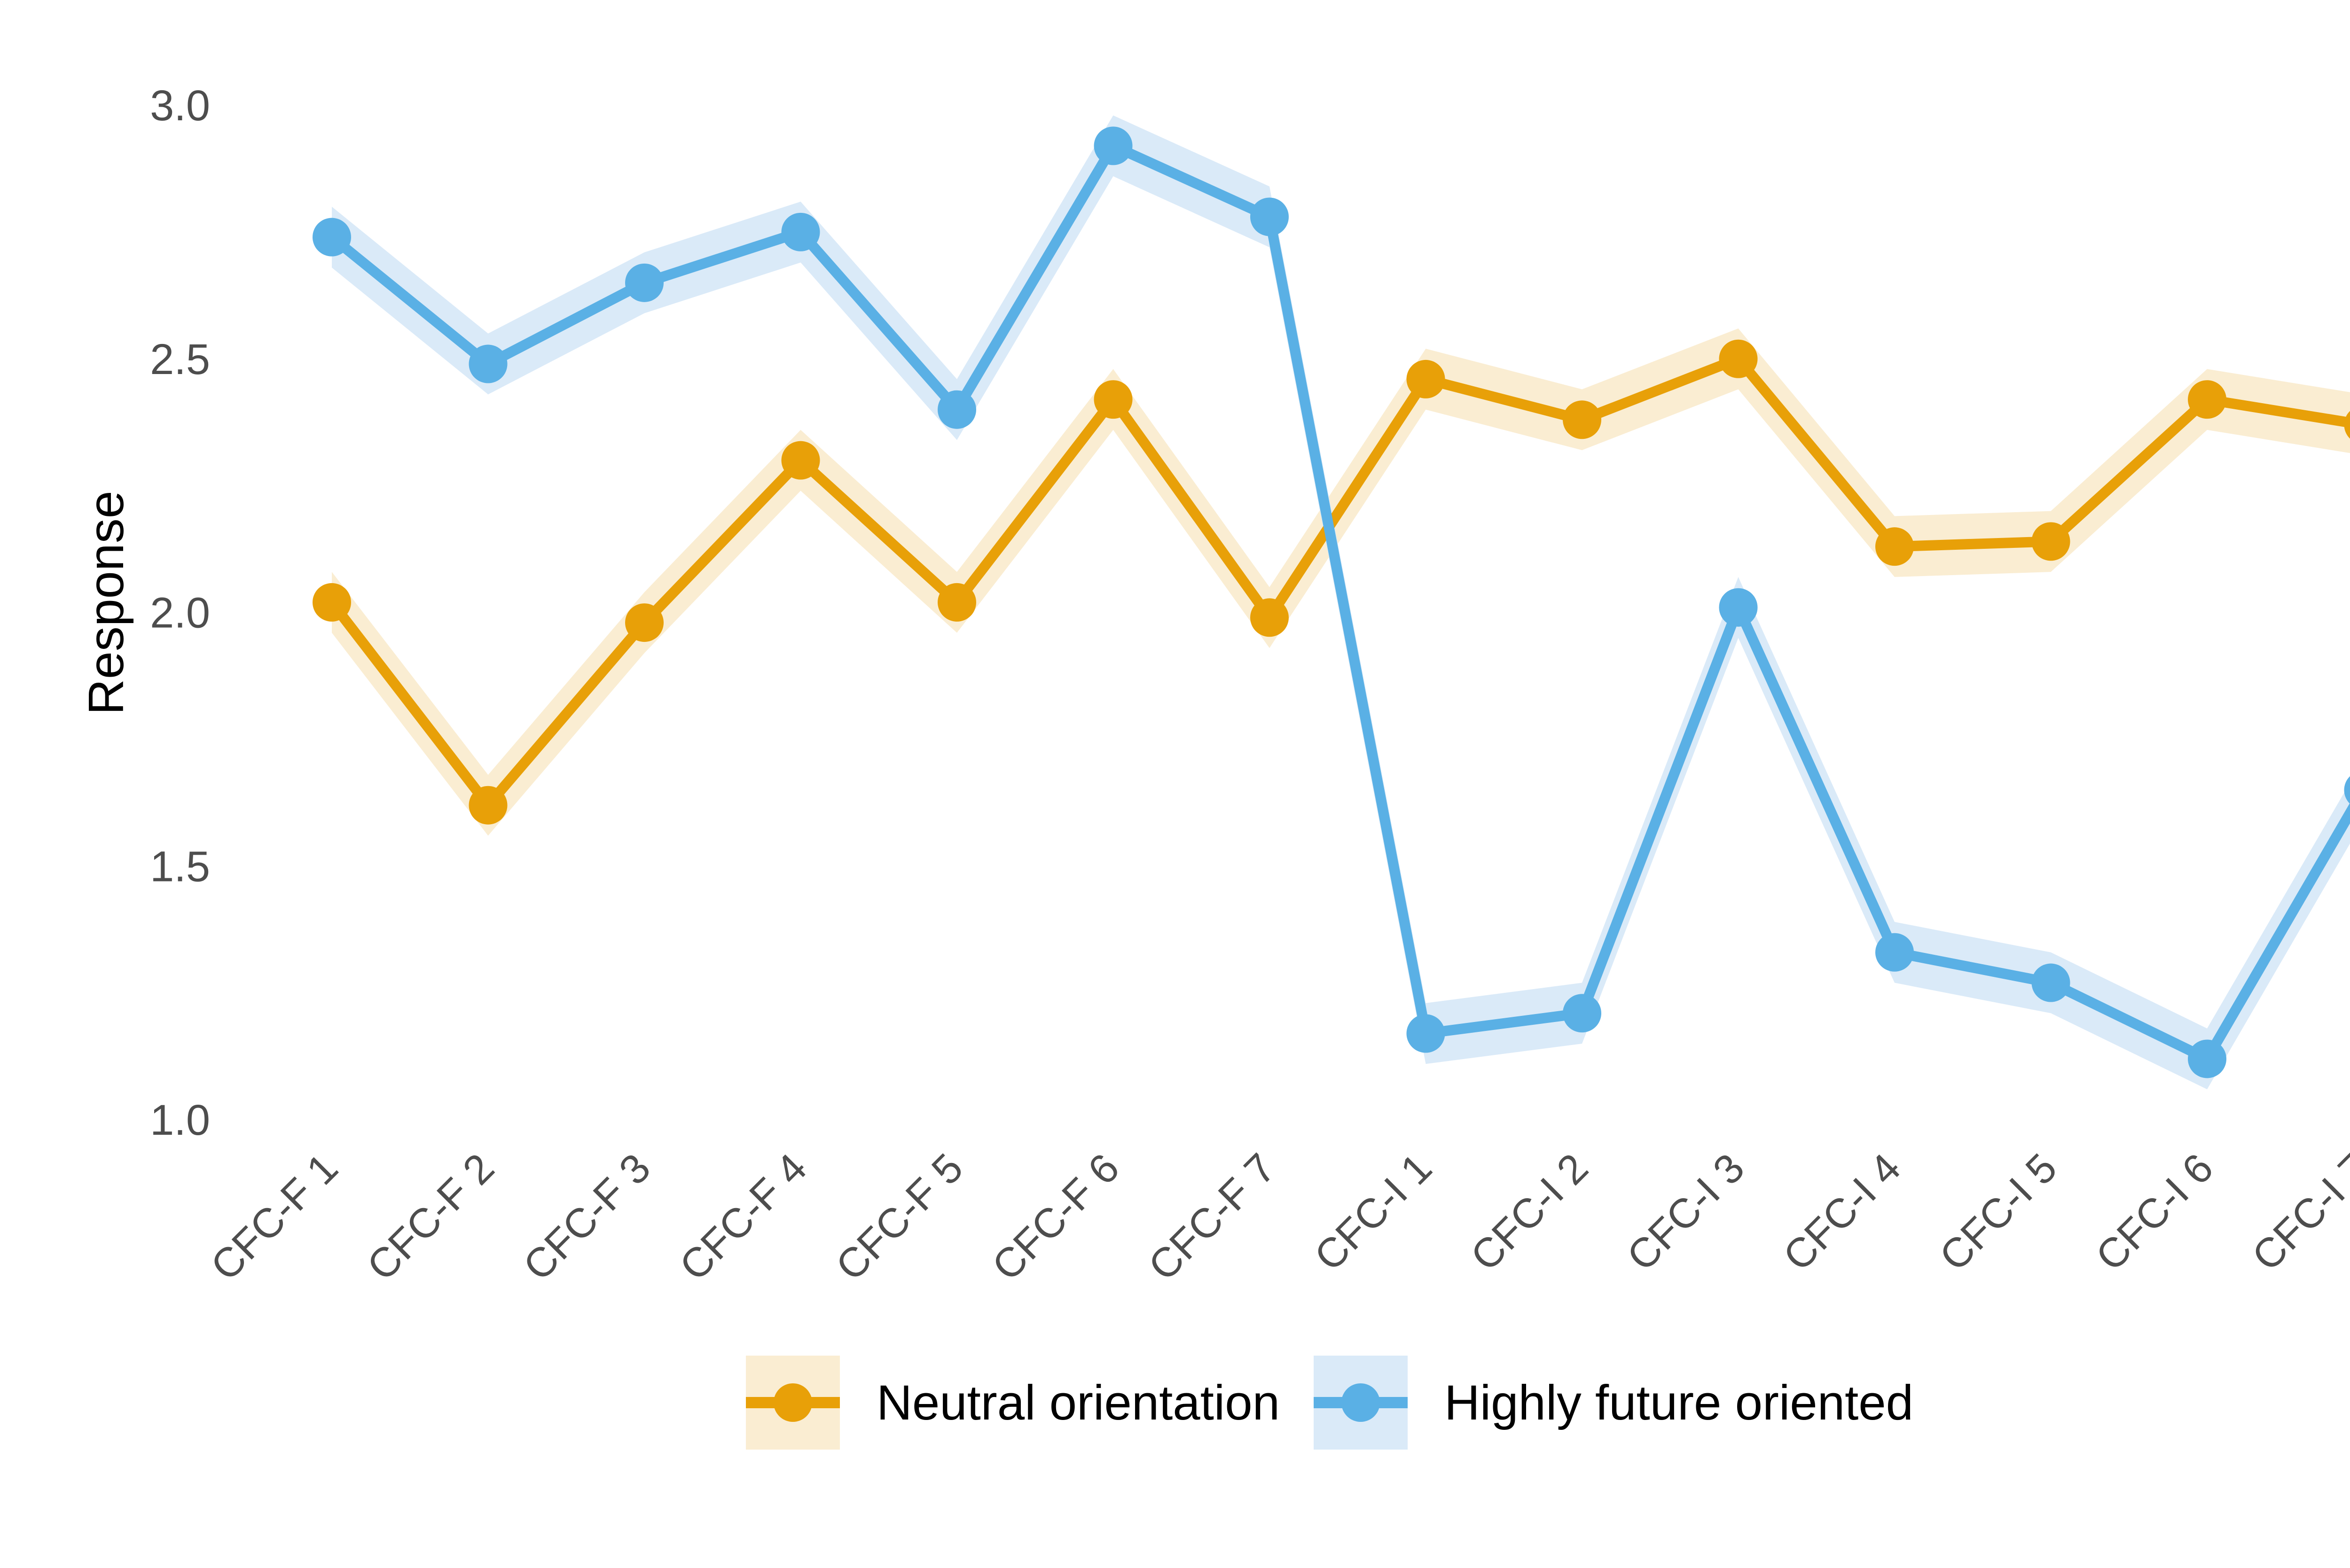 The width and height of the screenshot is (2350, 1568). I want to click on legend-item-highly-future-oriented: Highly future oriented, so click(1613, 1403).